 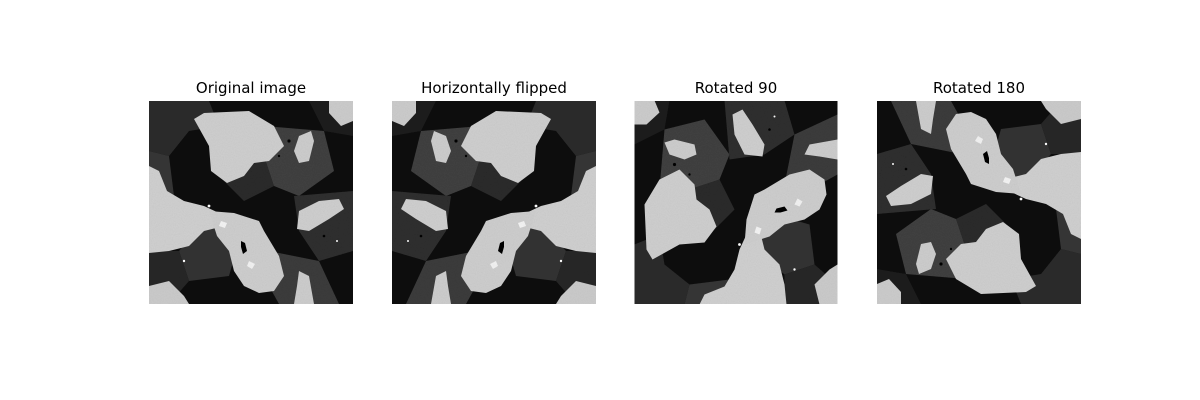 What do you see at coordinates (251, 202) in the screenshot?
I see `micrograph-image-original` at bounding box center [251, 202].